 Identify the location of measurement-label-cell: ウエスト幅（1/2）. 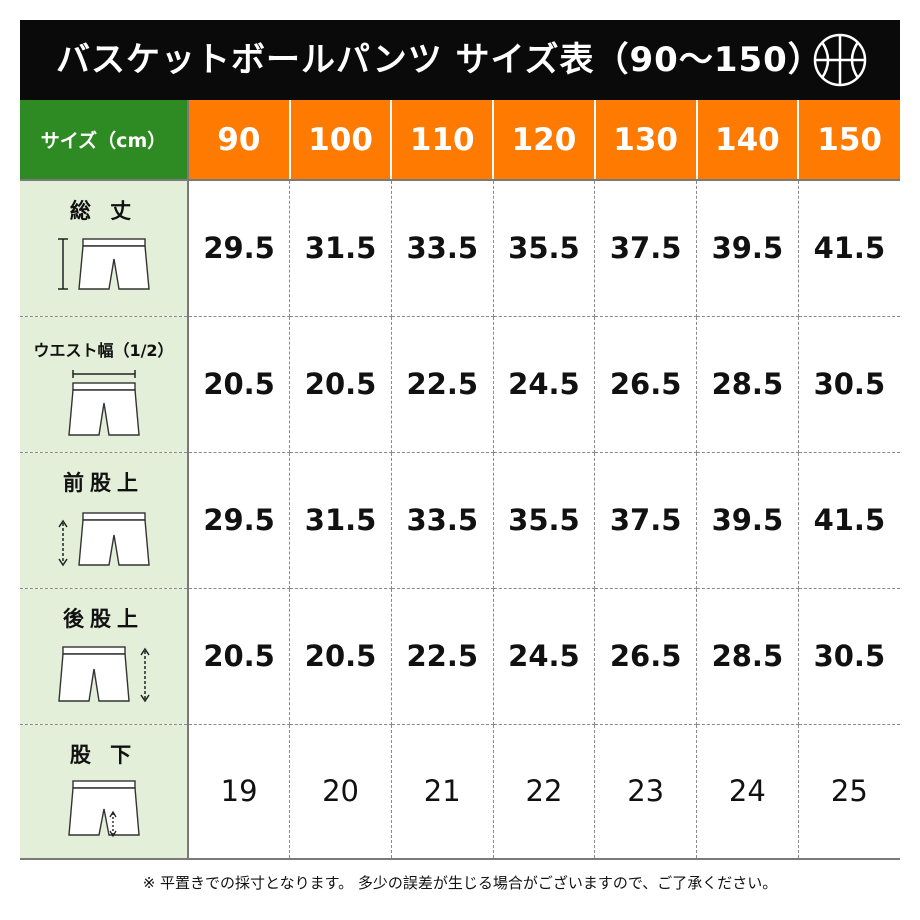
(104, 384).